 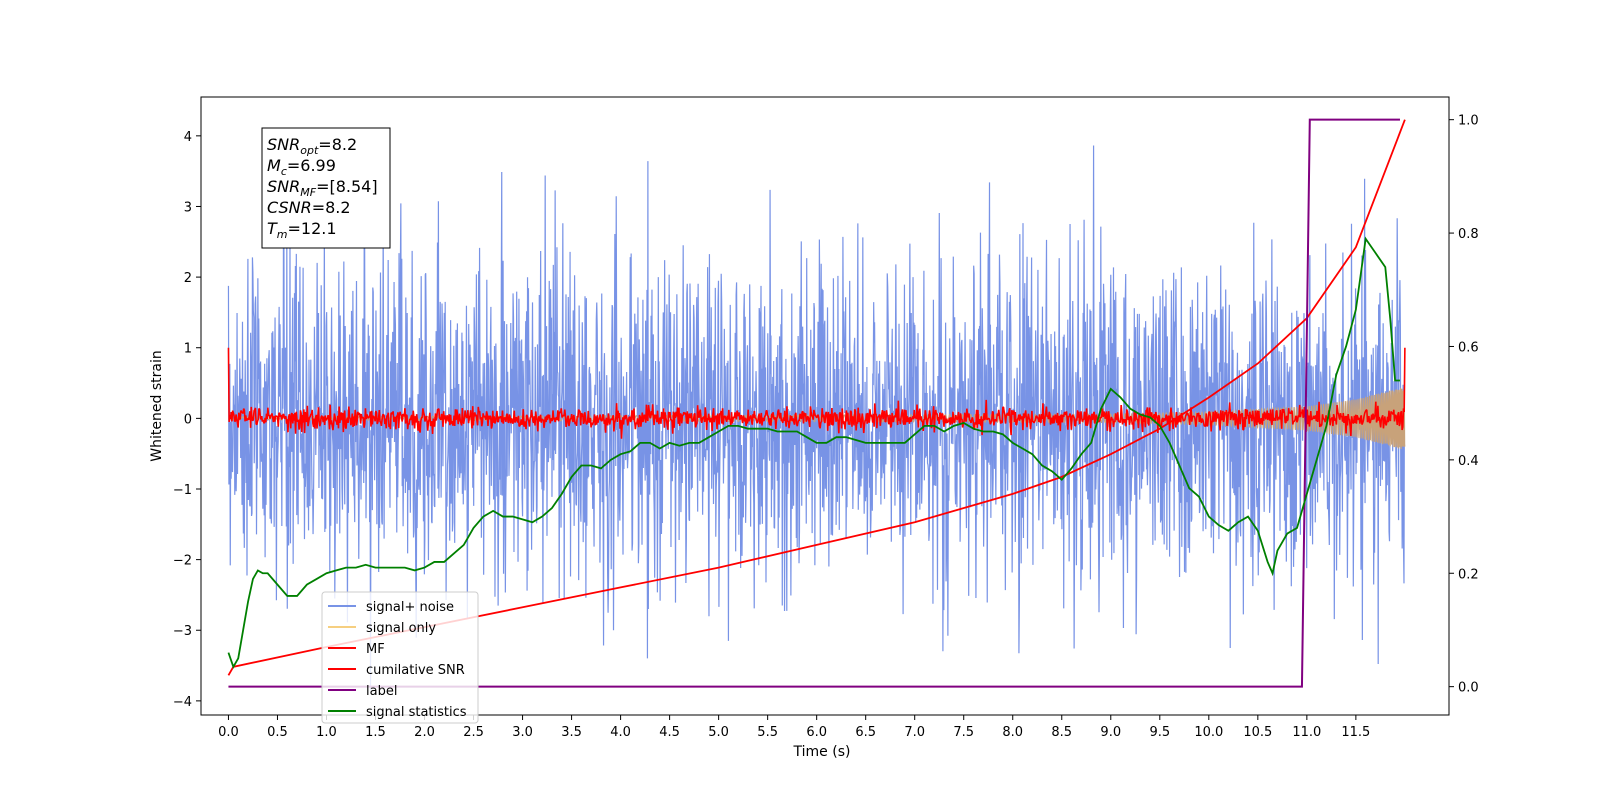 I want to click on info-line-main: CSNR, so click(x=289, y=207).